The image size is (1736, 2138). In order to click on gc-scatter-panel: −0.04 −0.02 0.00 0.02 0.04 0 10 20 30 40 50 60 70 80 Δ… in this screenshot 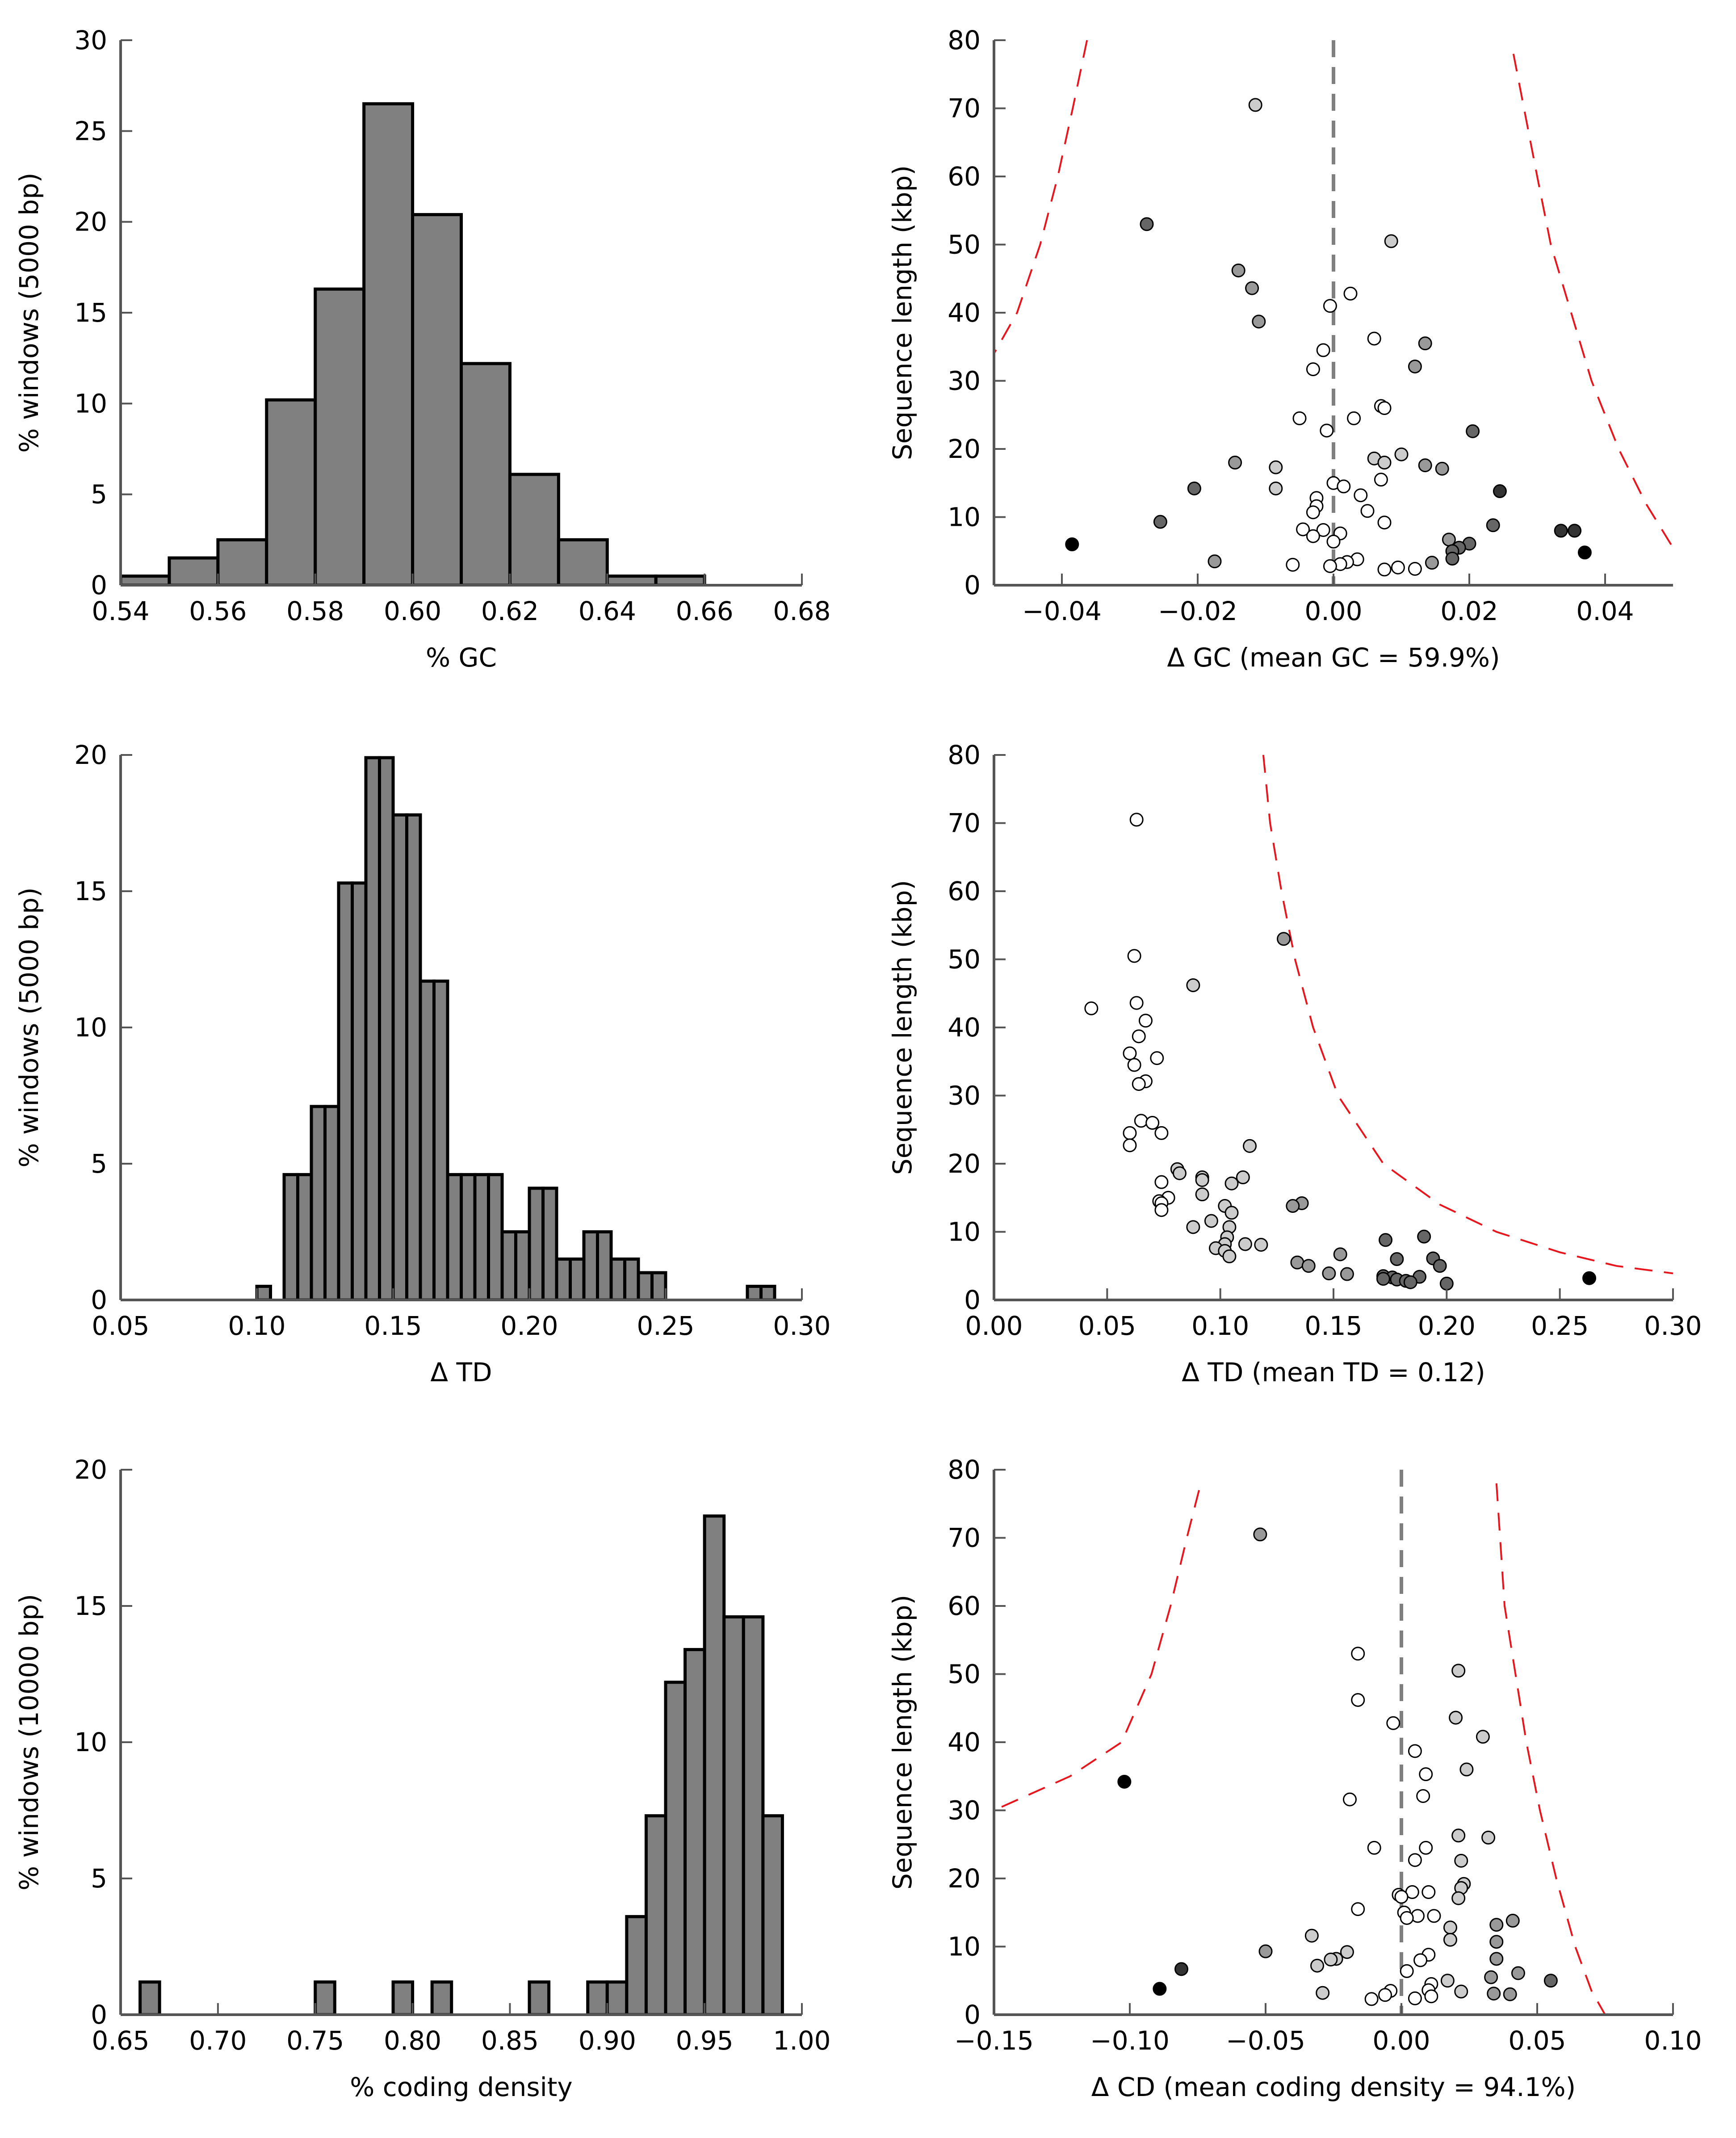, I will do `click(1280, 349)`.